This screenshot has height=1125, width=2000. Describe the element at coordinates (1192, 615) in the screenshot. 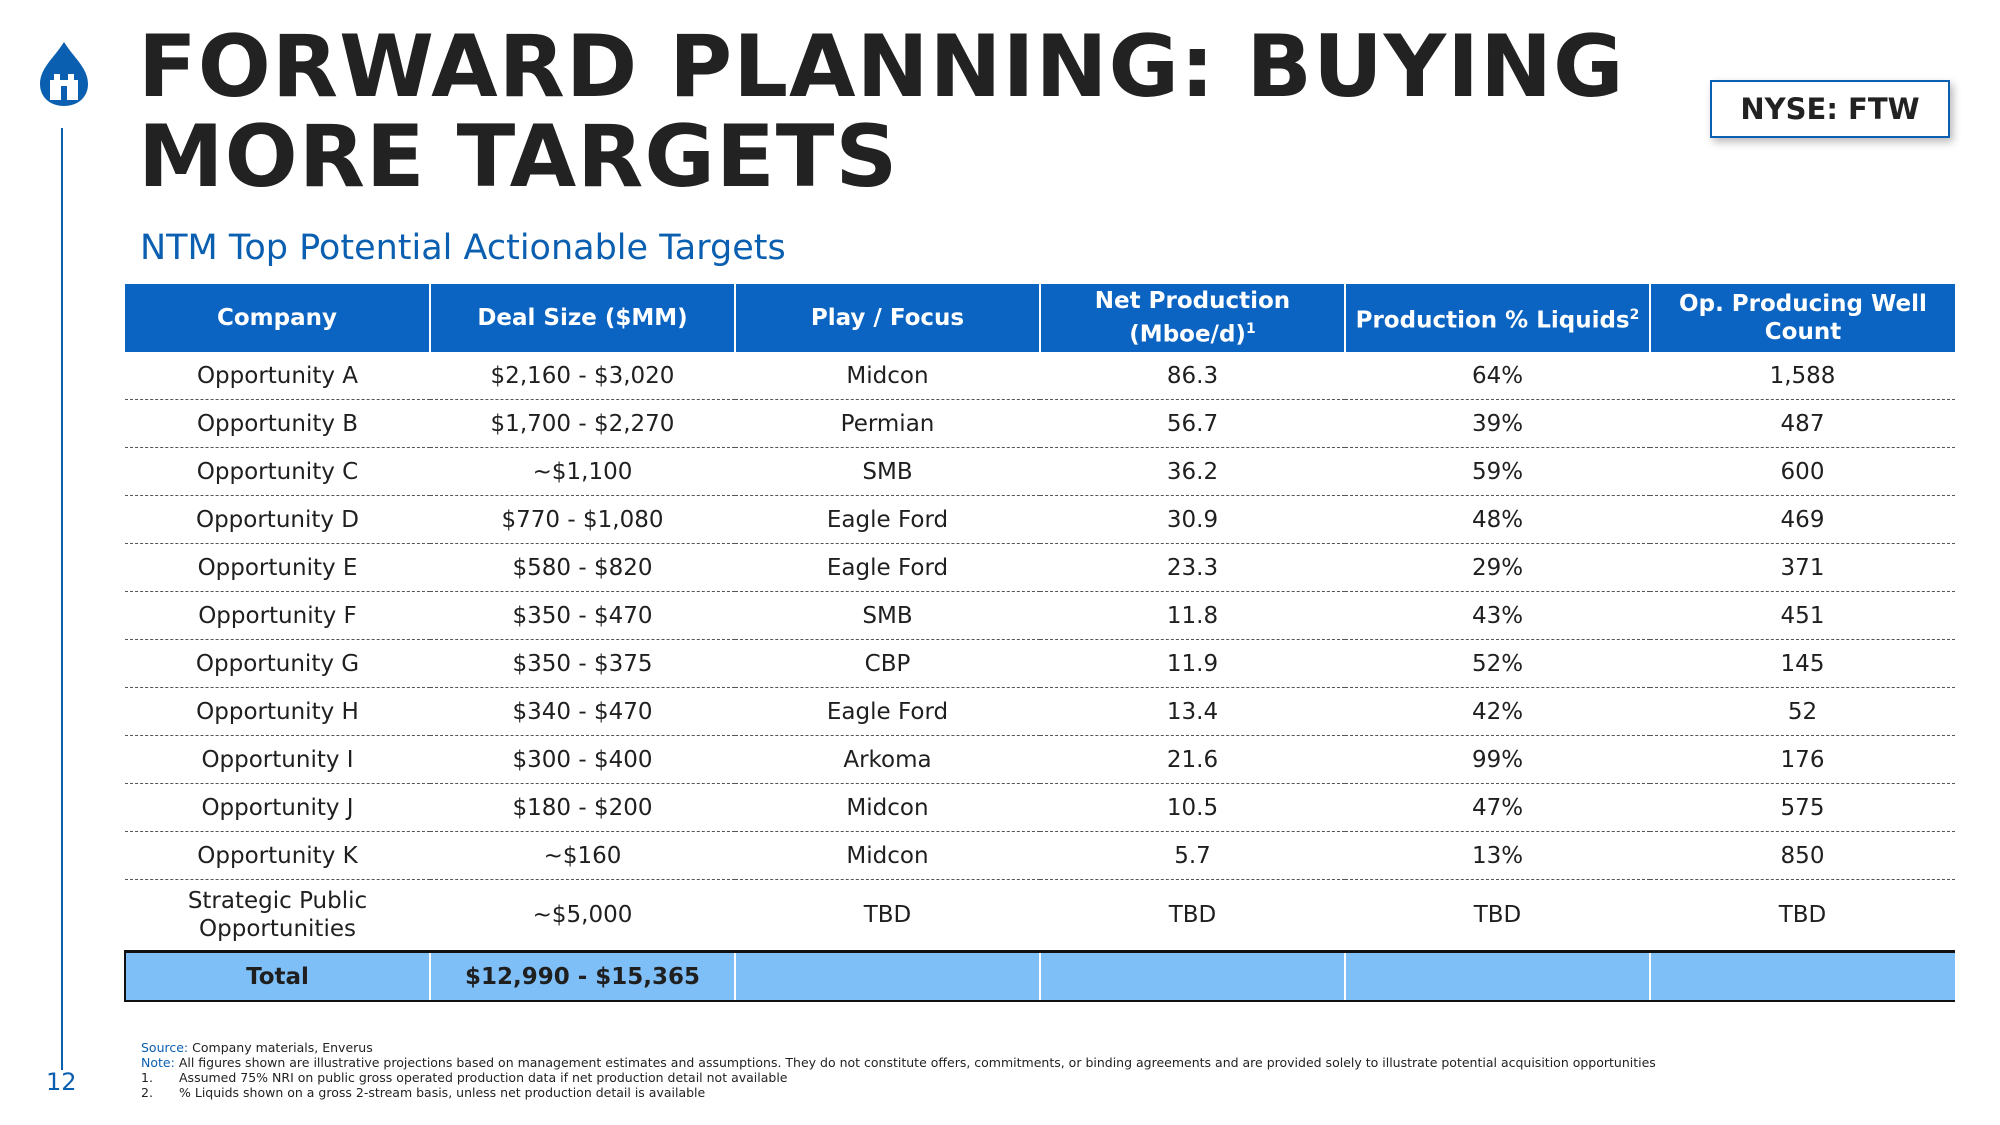

I see `cell-net-production: 11.8` at that location.